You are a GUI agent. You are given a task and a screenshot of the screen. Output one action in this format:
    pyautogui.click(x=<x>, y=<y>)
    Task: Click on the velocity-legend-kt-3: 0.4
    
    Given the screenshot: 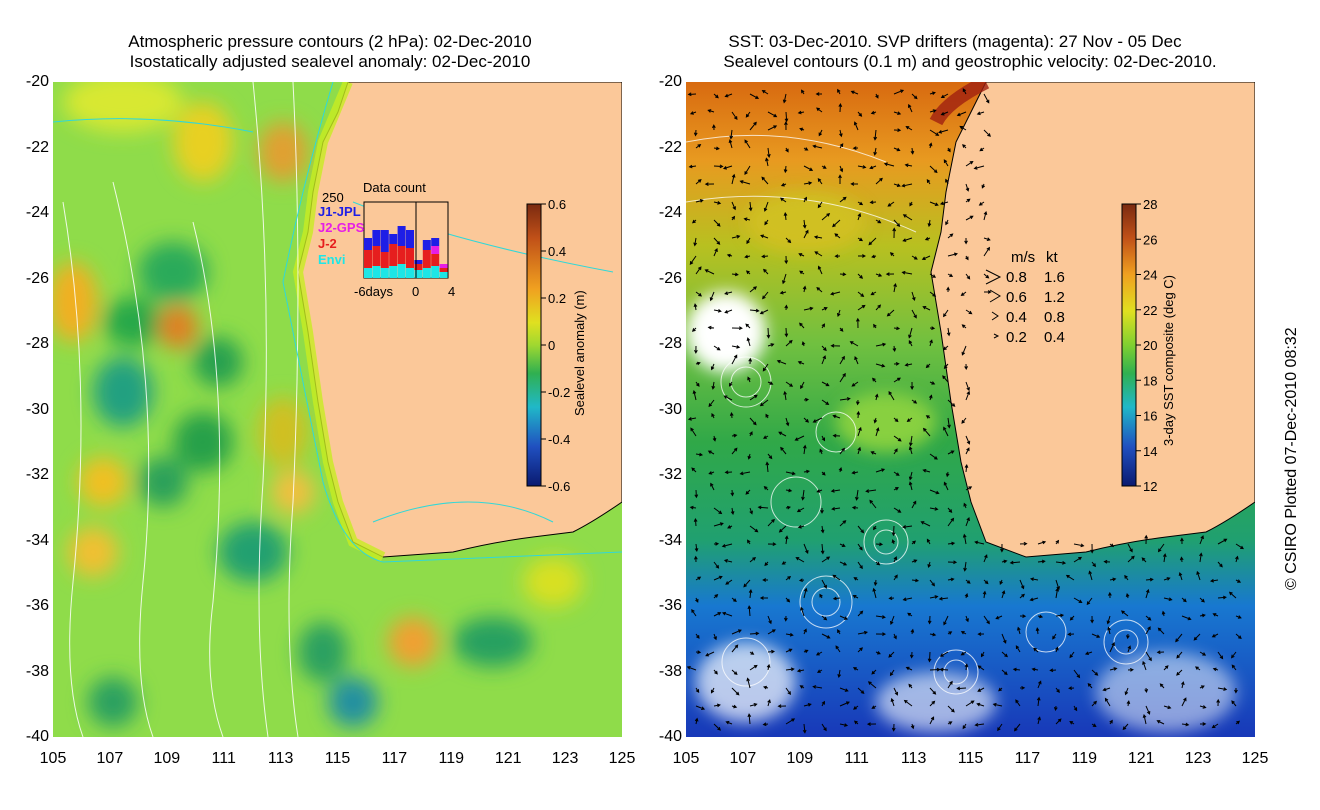 What is the action you would take?
    pyautogui.click(x=1054, y=337)
    